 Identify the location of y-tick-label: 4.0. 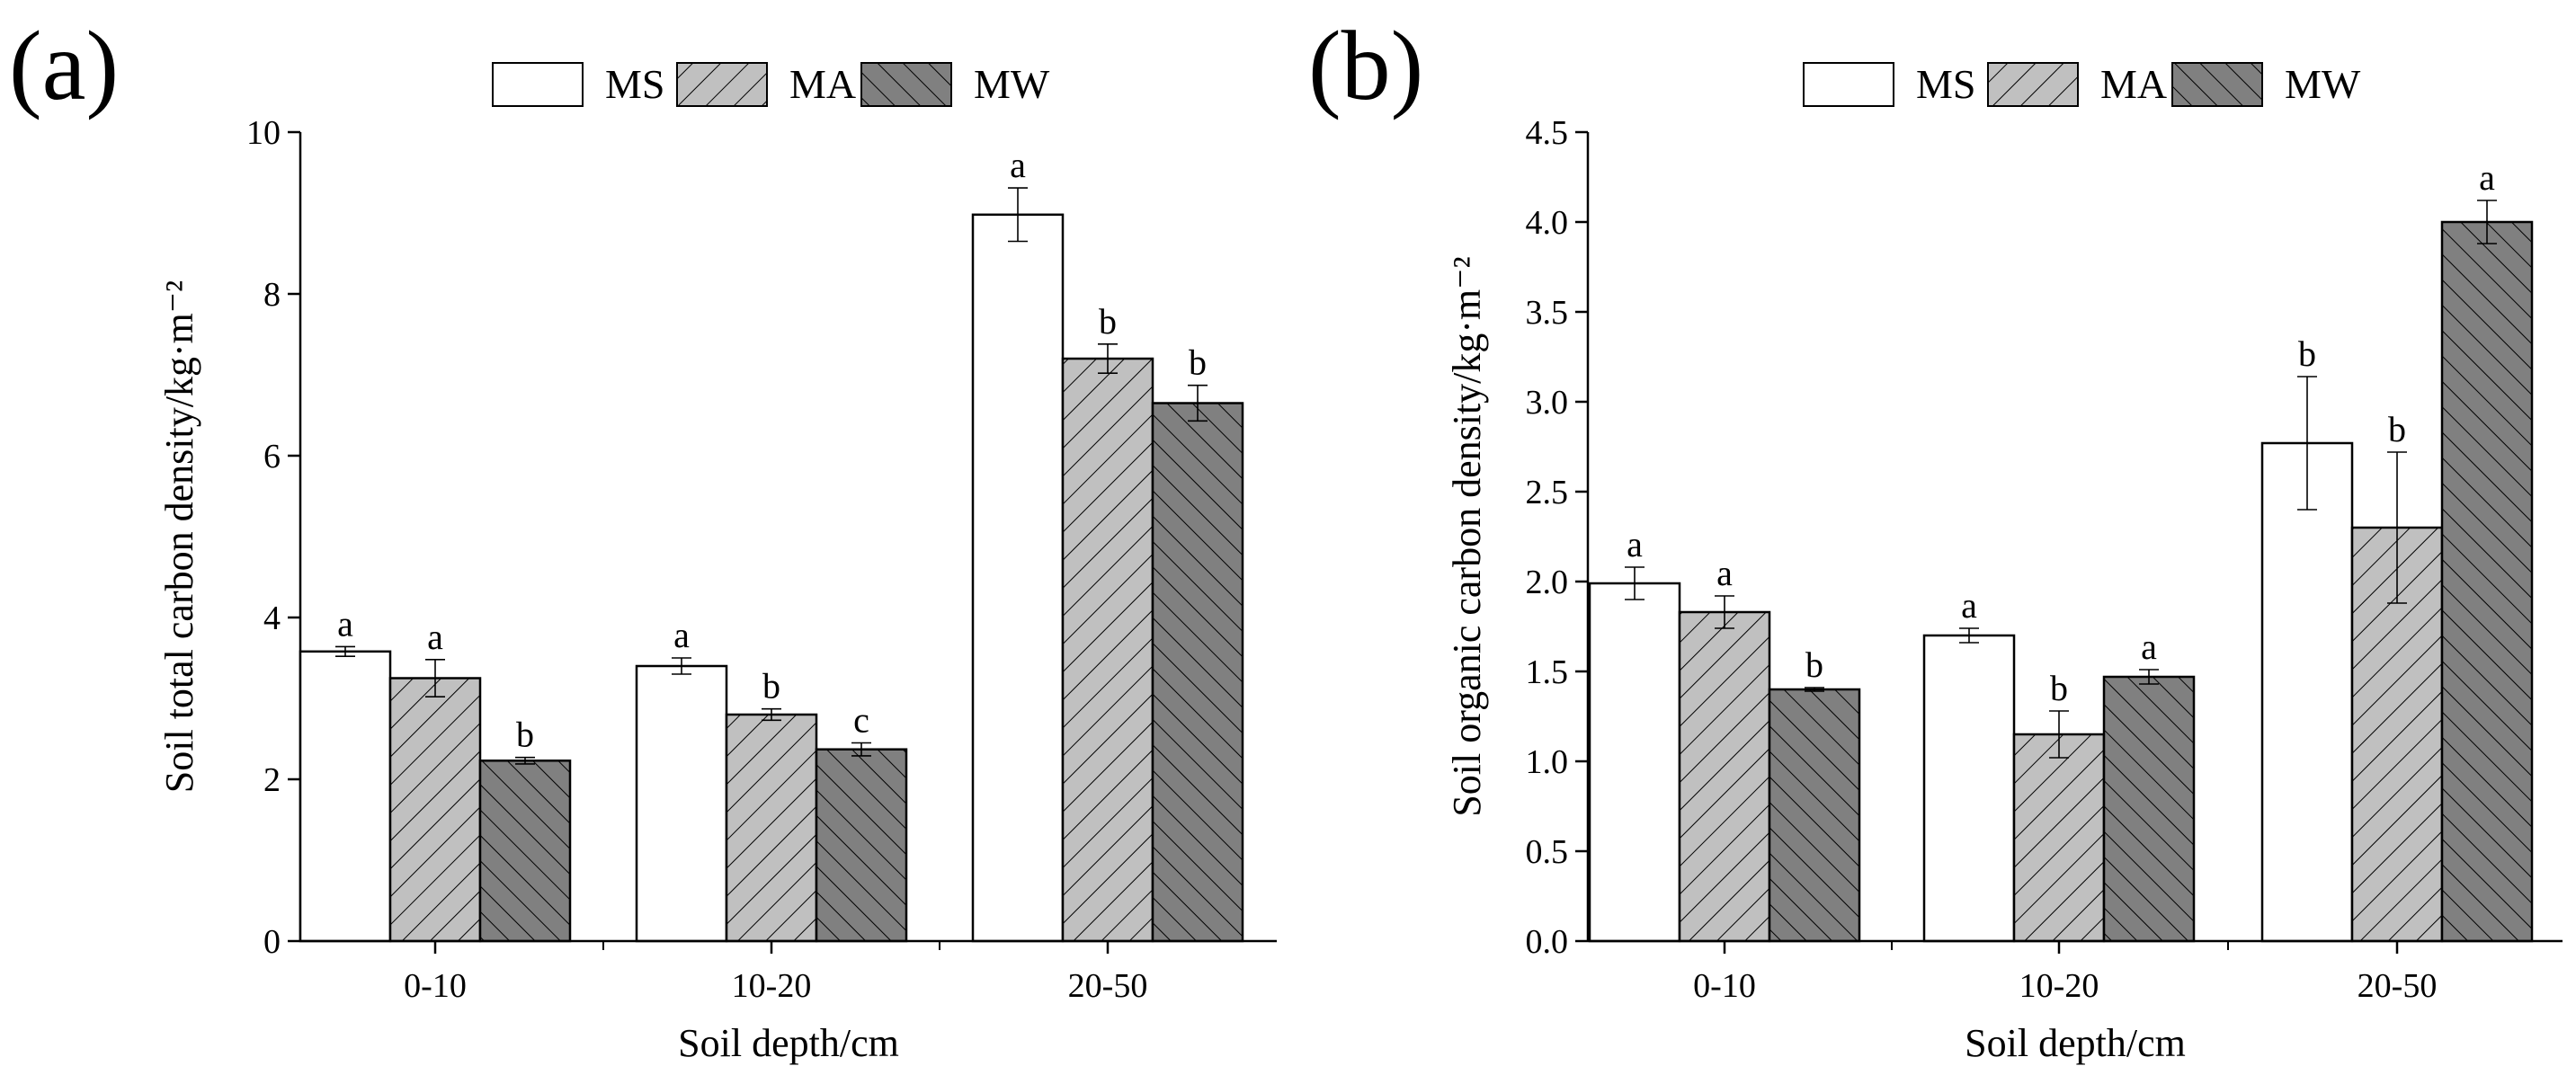
(1548, 223).